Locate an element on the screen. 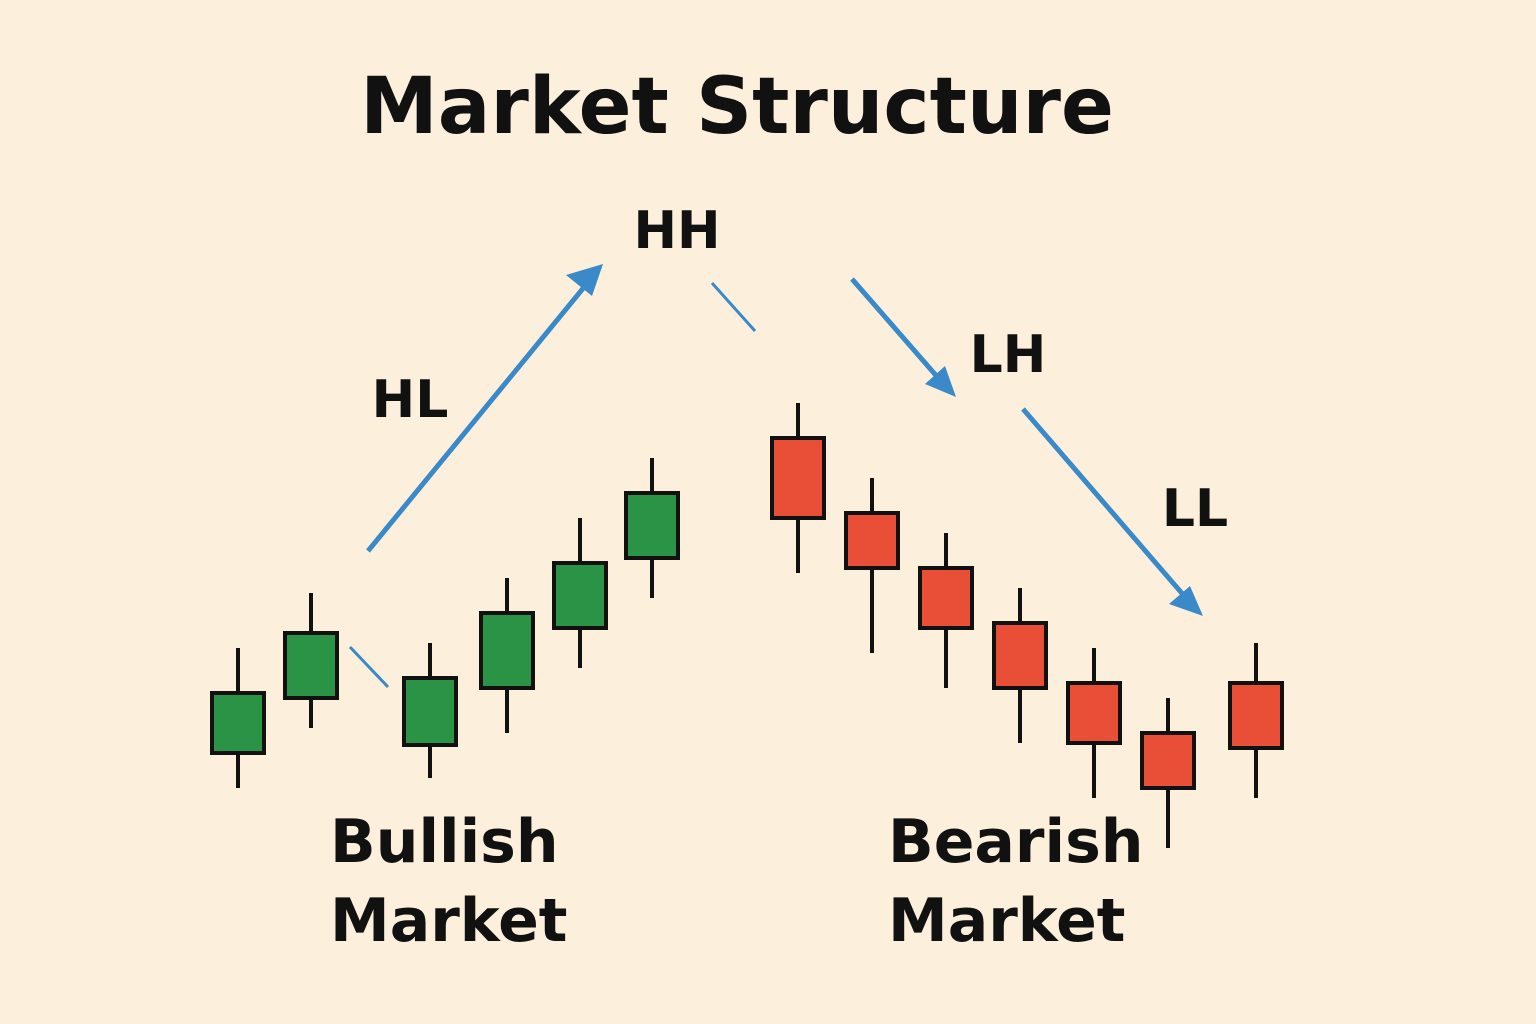 The width and height of the screenshot is (1536, 1024). bearish-arrow-1-shaft is located at coordinates (896, 329).